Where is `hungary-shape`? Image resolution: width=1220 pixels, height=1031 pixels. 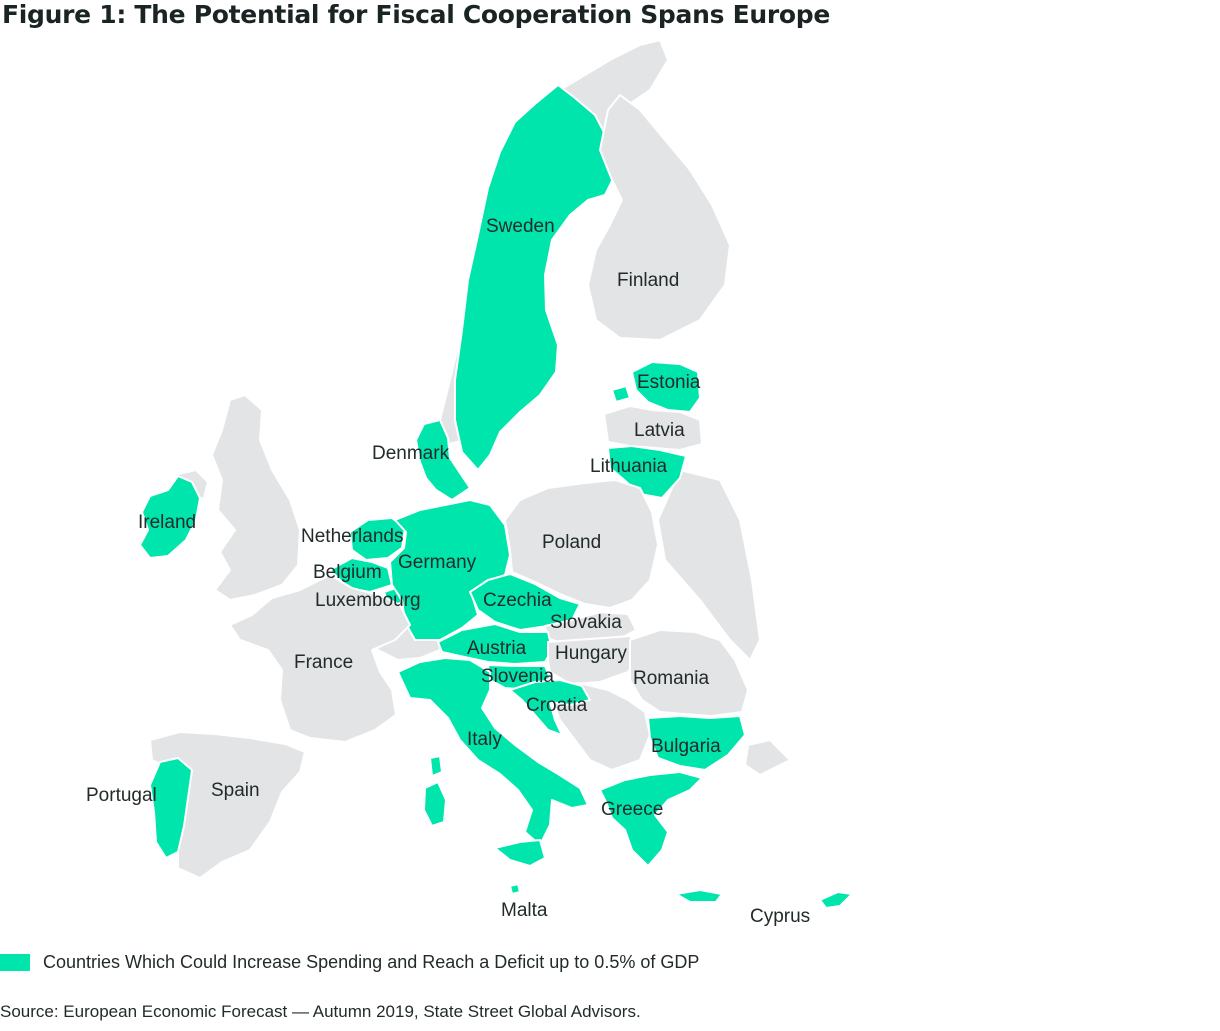
hungary-shape is located at coordinates (594, 660).